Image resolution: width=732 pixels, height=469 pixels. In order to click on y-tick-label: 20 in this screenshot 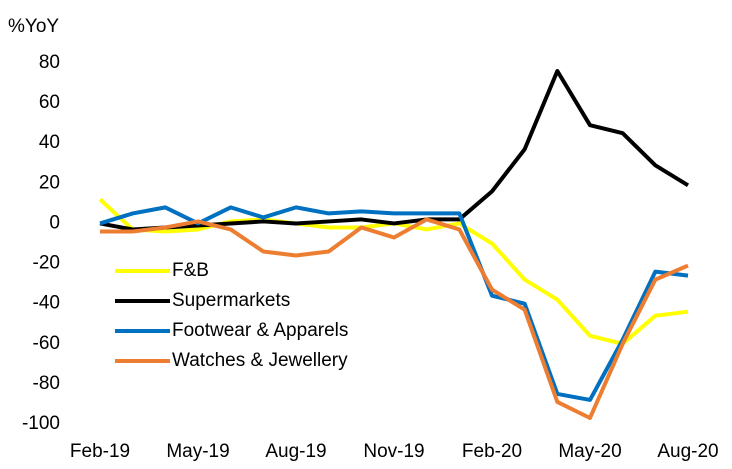, I will do `click(49, 182)`.